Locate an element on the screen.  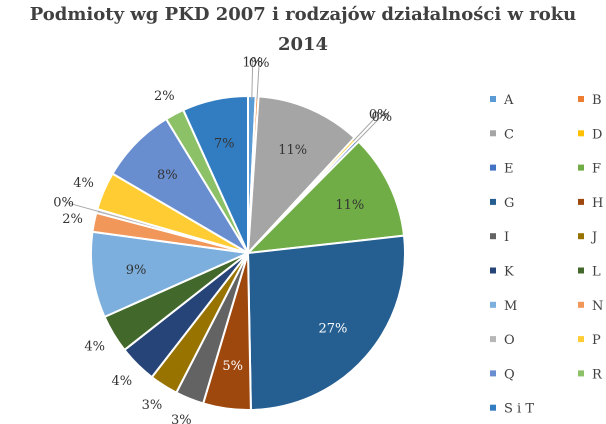
legend-swatch-l is located at coordinates (581, 270).